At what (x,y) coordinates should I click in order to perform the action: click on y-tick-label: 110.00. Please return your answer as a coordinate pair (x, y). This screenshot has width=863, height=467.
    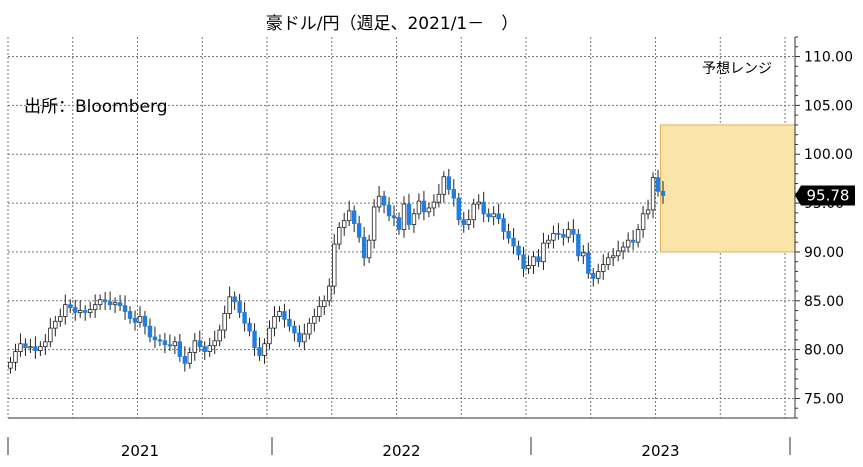
    Looking at the image, I should click on (828, 58).